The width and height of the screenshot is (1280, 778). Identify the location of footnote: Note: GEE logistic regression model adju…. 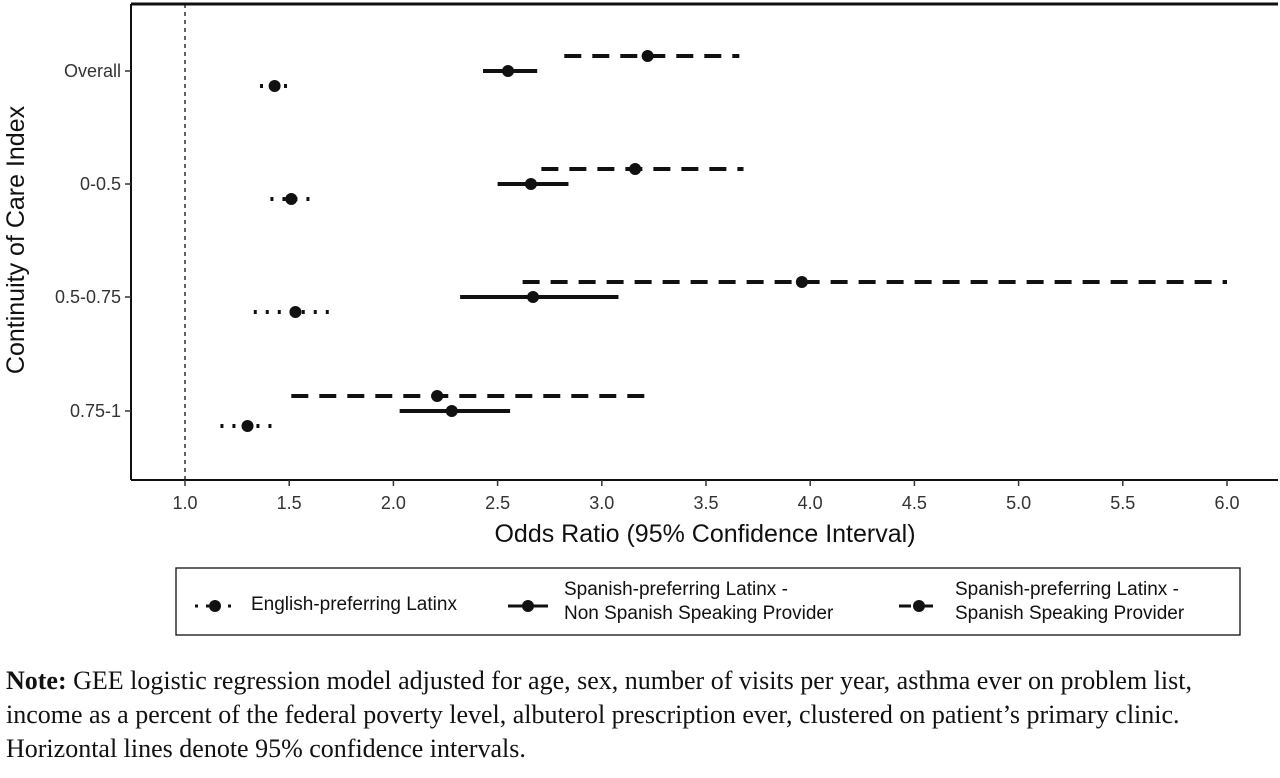
(637, 715).